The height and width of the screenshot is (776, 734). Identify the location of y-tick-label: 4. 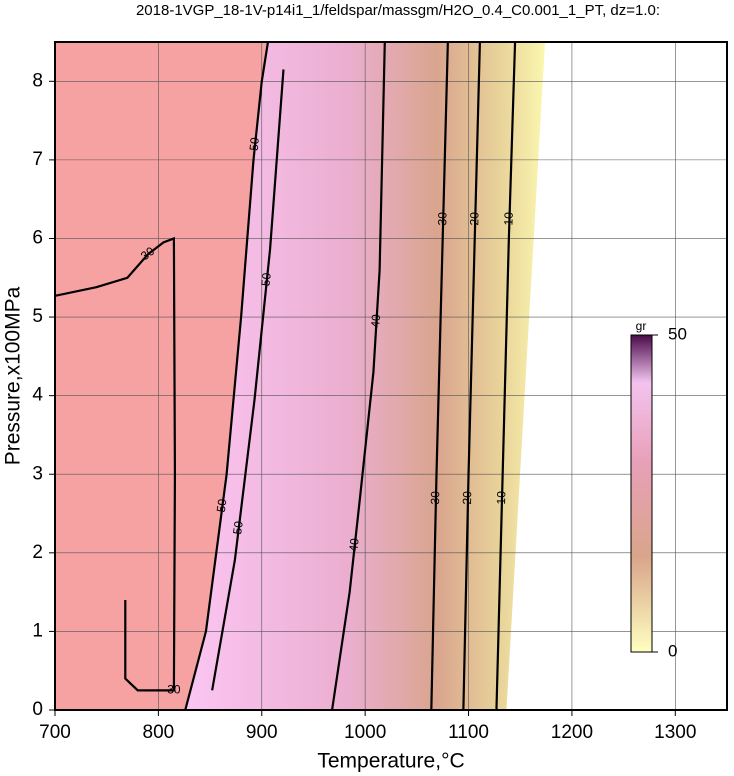
(37, 395).